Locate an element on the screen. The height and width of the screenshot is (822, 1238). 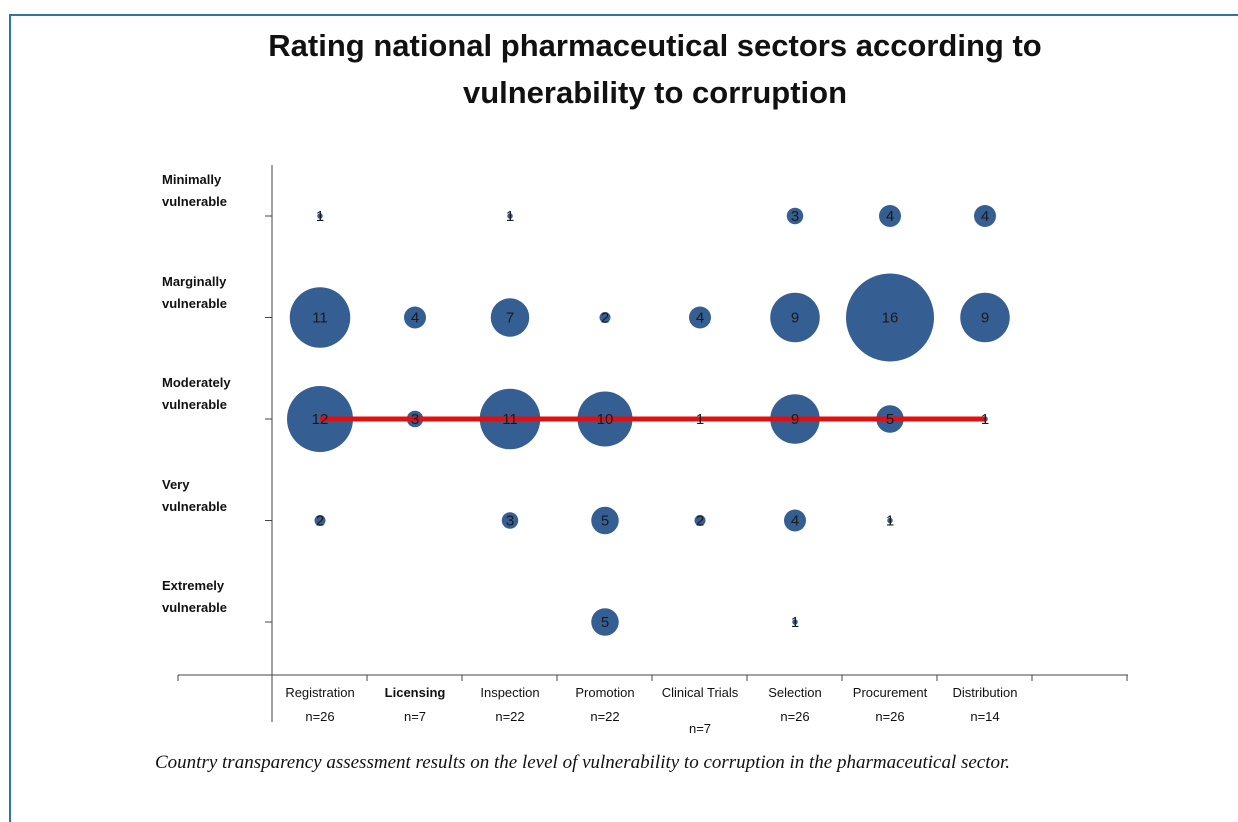
n-label: n=14 is located at coordinates (985, 716).